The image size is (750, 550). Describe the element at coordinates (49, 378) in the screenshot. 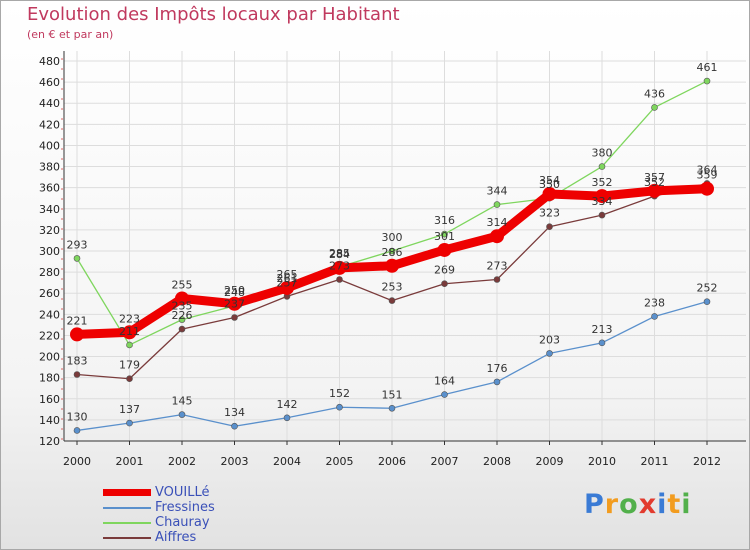

I see `y-tick-label: 180` at that location.